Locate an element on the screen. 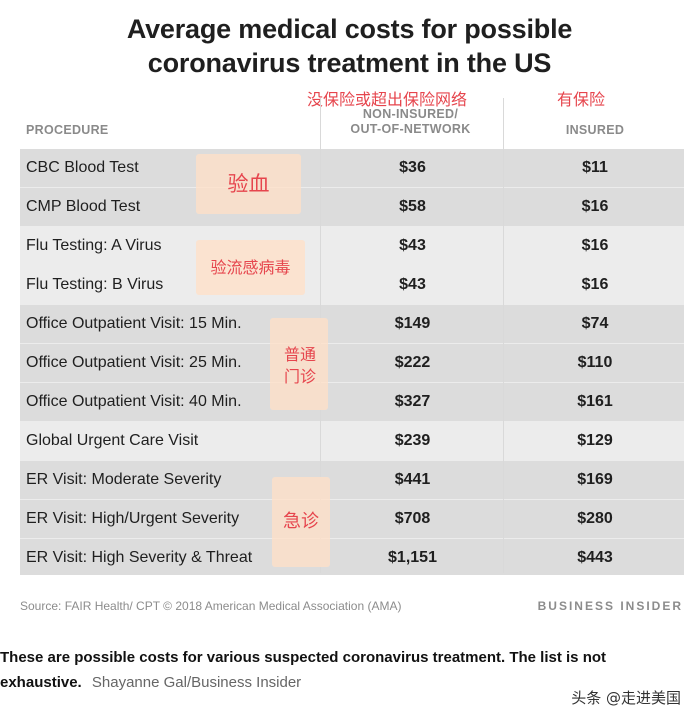 The height and width of the screenshot is (719, 699). procedure-cell: CMP Blood Test is located at coordinates (83, 206).